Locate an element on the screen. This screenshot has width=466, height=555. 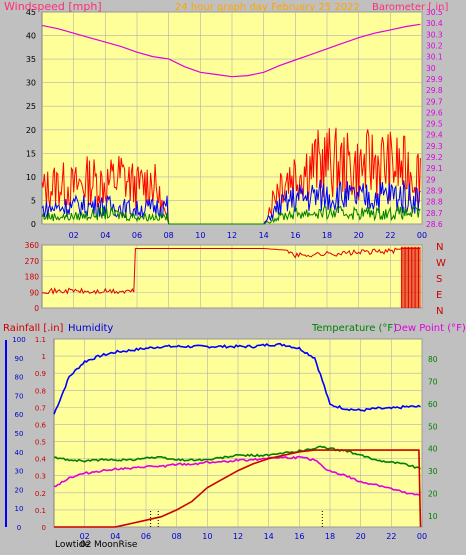
humidity-tick-label: 90 is located at coordinates (19, 359).